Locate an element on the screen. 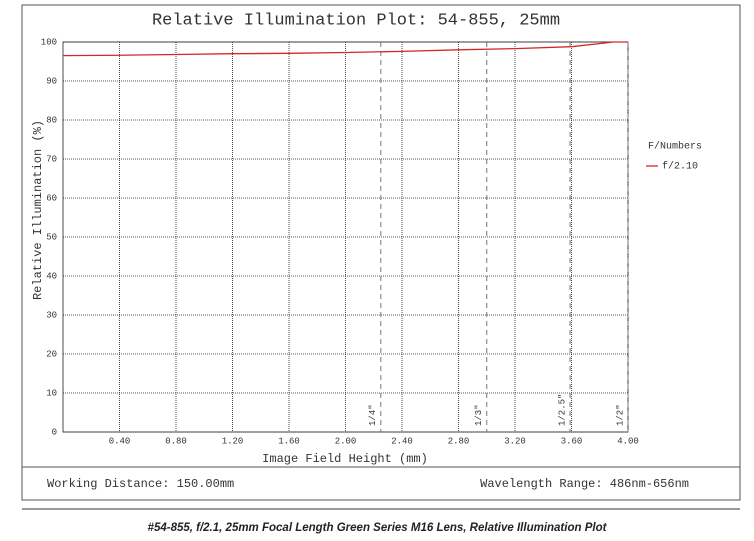 The width and height of the screenshot is (754, 541). data-line is located at coordinates (345, 49).